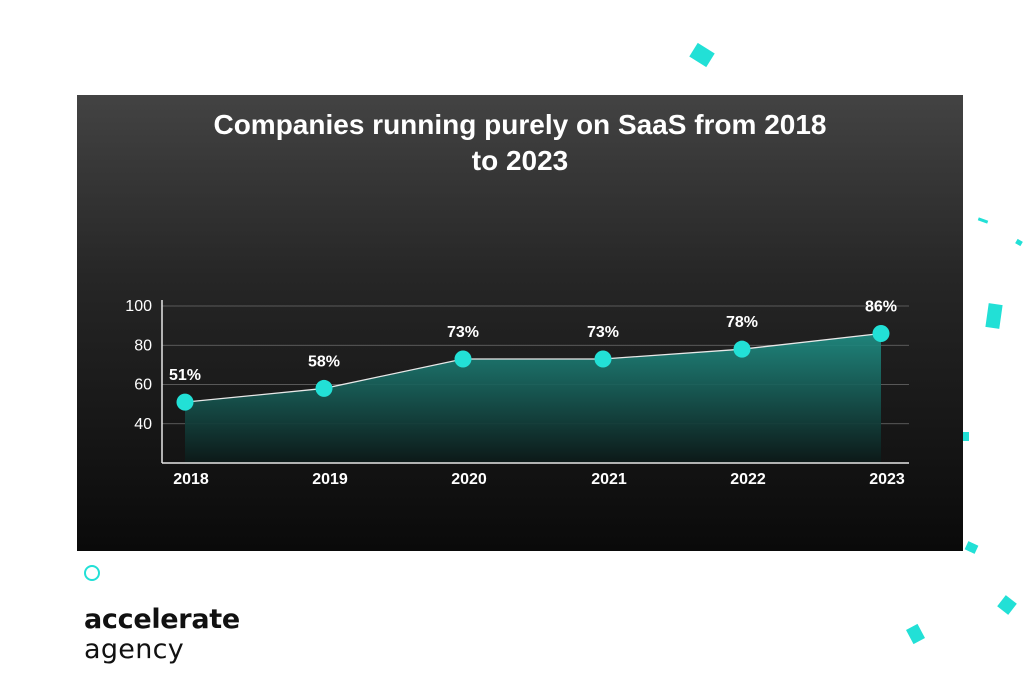 Image resolution: width=1024 pixels, height=683 pixels. Describe the element at coordinates (92, 573) in the screenshot. I see `ring-decoration` at that location.